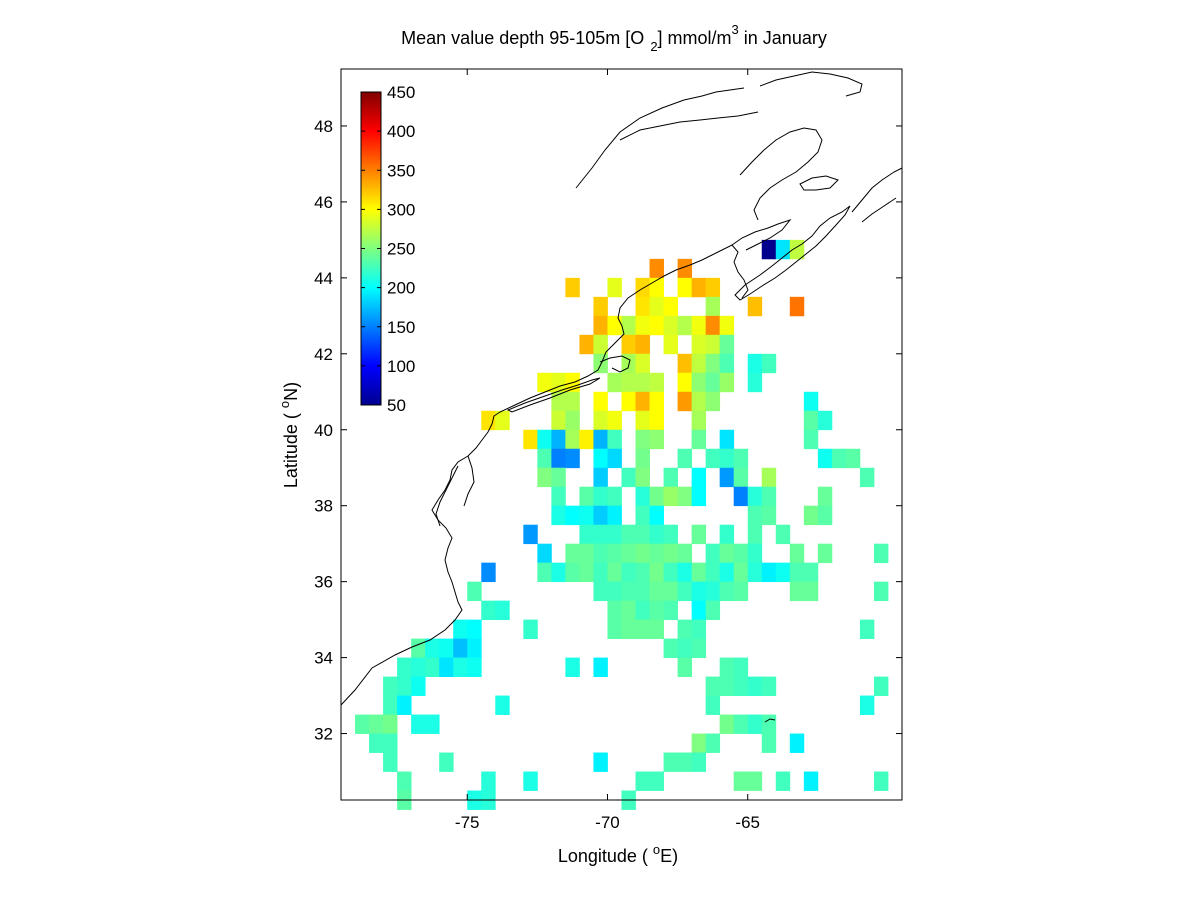 This screenshot has width=1200, height=900. I want to click on colorbar-tick-label: 300, so click(401, 209).